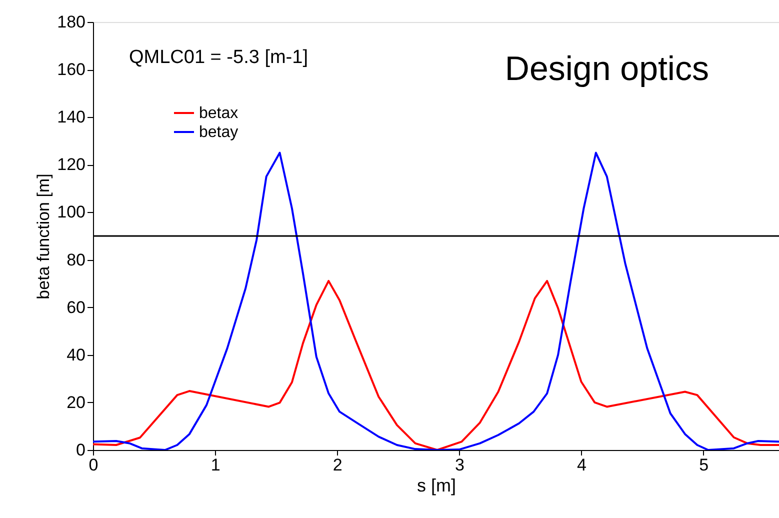 The height and width of the screenshot is (518, 779). I want to click on y-tick-label: 80, so click(76, 260).